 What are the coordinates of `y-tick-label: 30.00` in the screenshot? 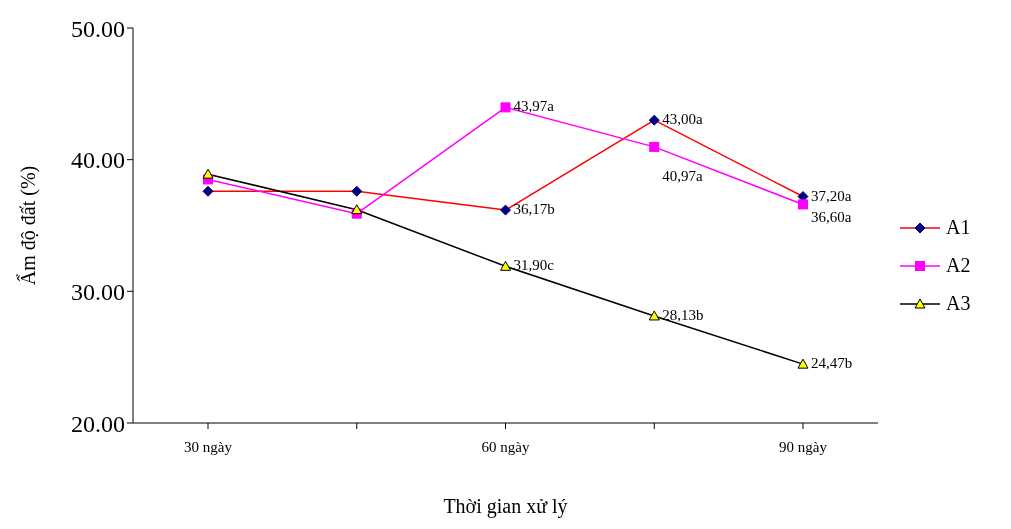 It's located at (98, 291).